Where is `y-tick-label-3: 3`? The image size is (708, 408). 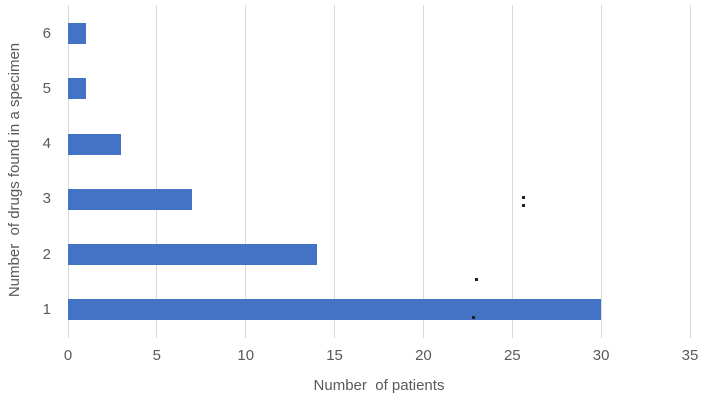
y-tick-label-3: 3 is located at coordinates (46, 199).